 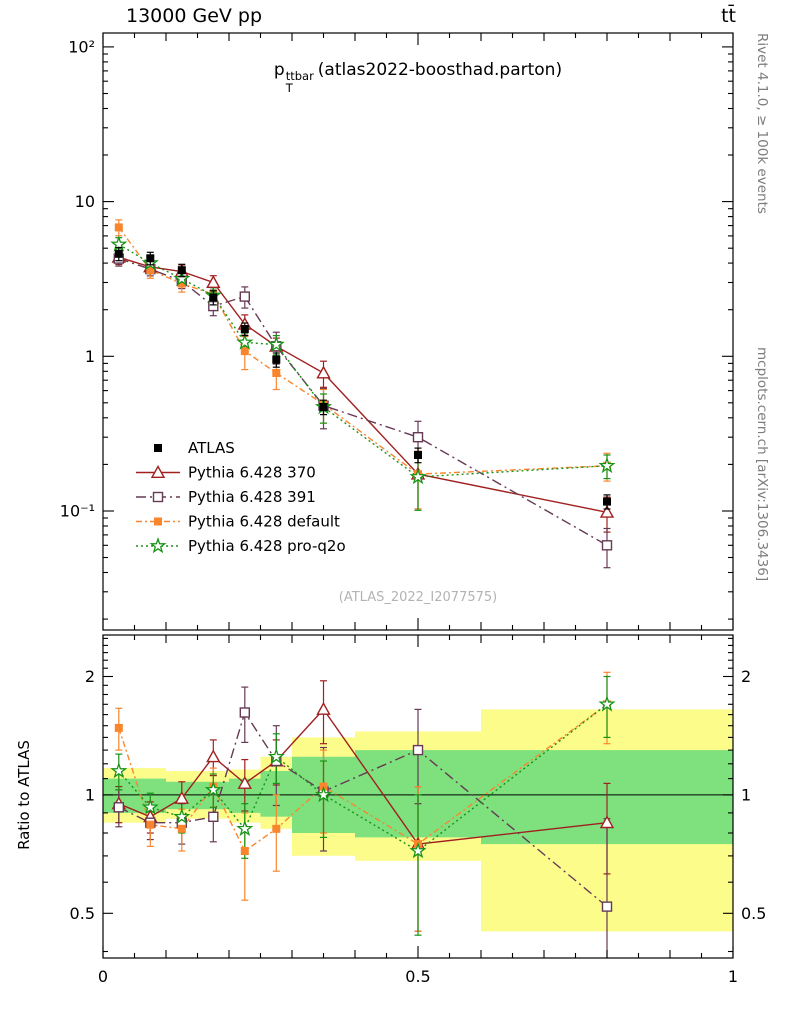 What do you see at coordinates (194, 16) in the screenshot?
I see `beam-energy-label: 13000 GeV pp` at bounding box center [194, 16].